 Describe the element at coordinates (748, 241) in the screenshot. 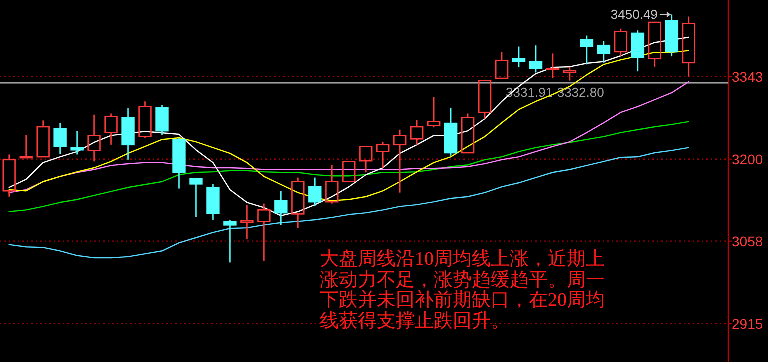

I see `y-tick-label: 3058` at that location.